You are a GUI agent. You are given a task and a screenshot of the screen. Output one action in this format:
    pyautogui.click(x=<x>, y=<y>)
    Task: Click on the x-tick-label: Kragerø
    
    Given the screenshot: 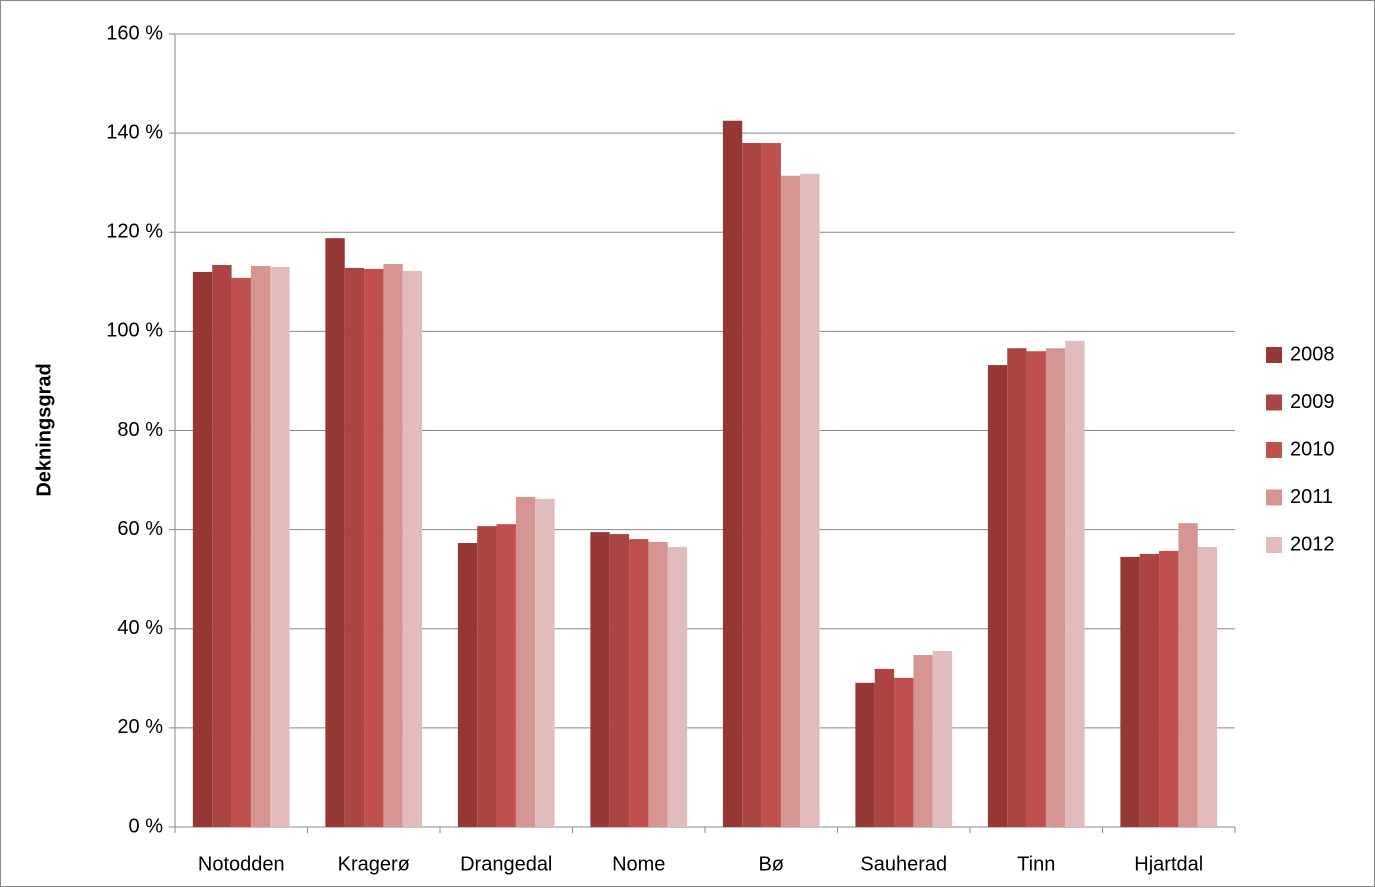 What is the action you would take?
    pyautogui.click(x=374, y=864)
    